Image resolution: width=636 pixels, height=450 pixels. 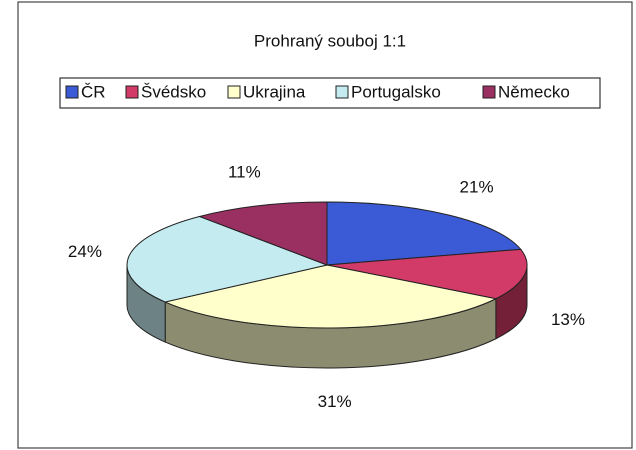 What do you see at coordinates (93, 91) in the screenshot?
I see `legend-label: ČR` at bounding box center [93, 91].